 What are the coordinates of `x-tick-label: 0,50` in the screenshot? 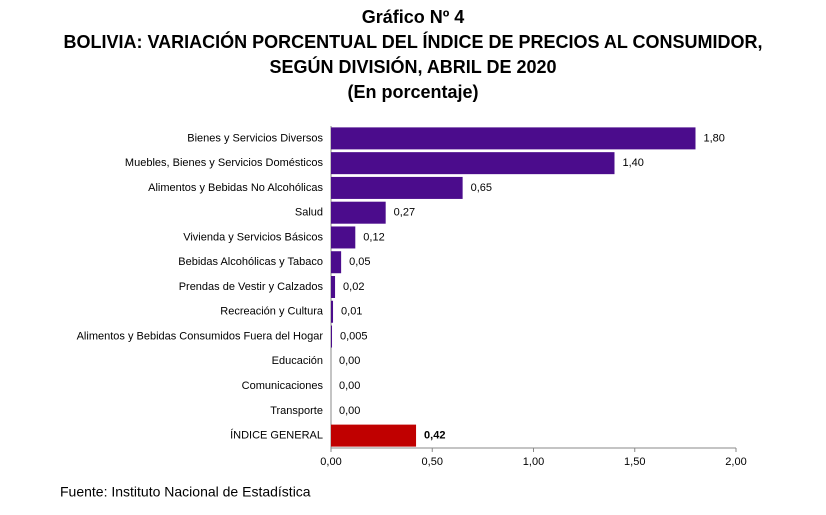 It's located at (432, 462).